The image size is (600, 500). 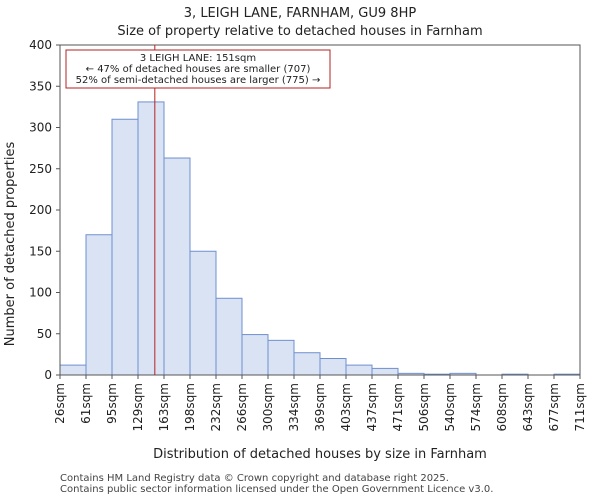 What do you see at coordinates (177, 266) in the screenshot?
I see `bar-163sqm` at bounding box center [177, 266].